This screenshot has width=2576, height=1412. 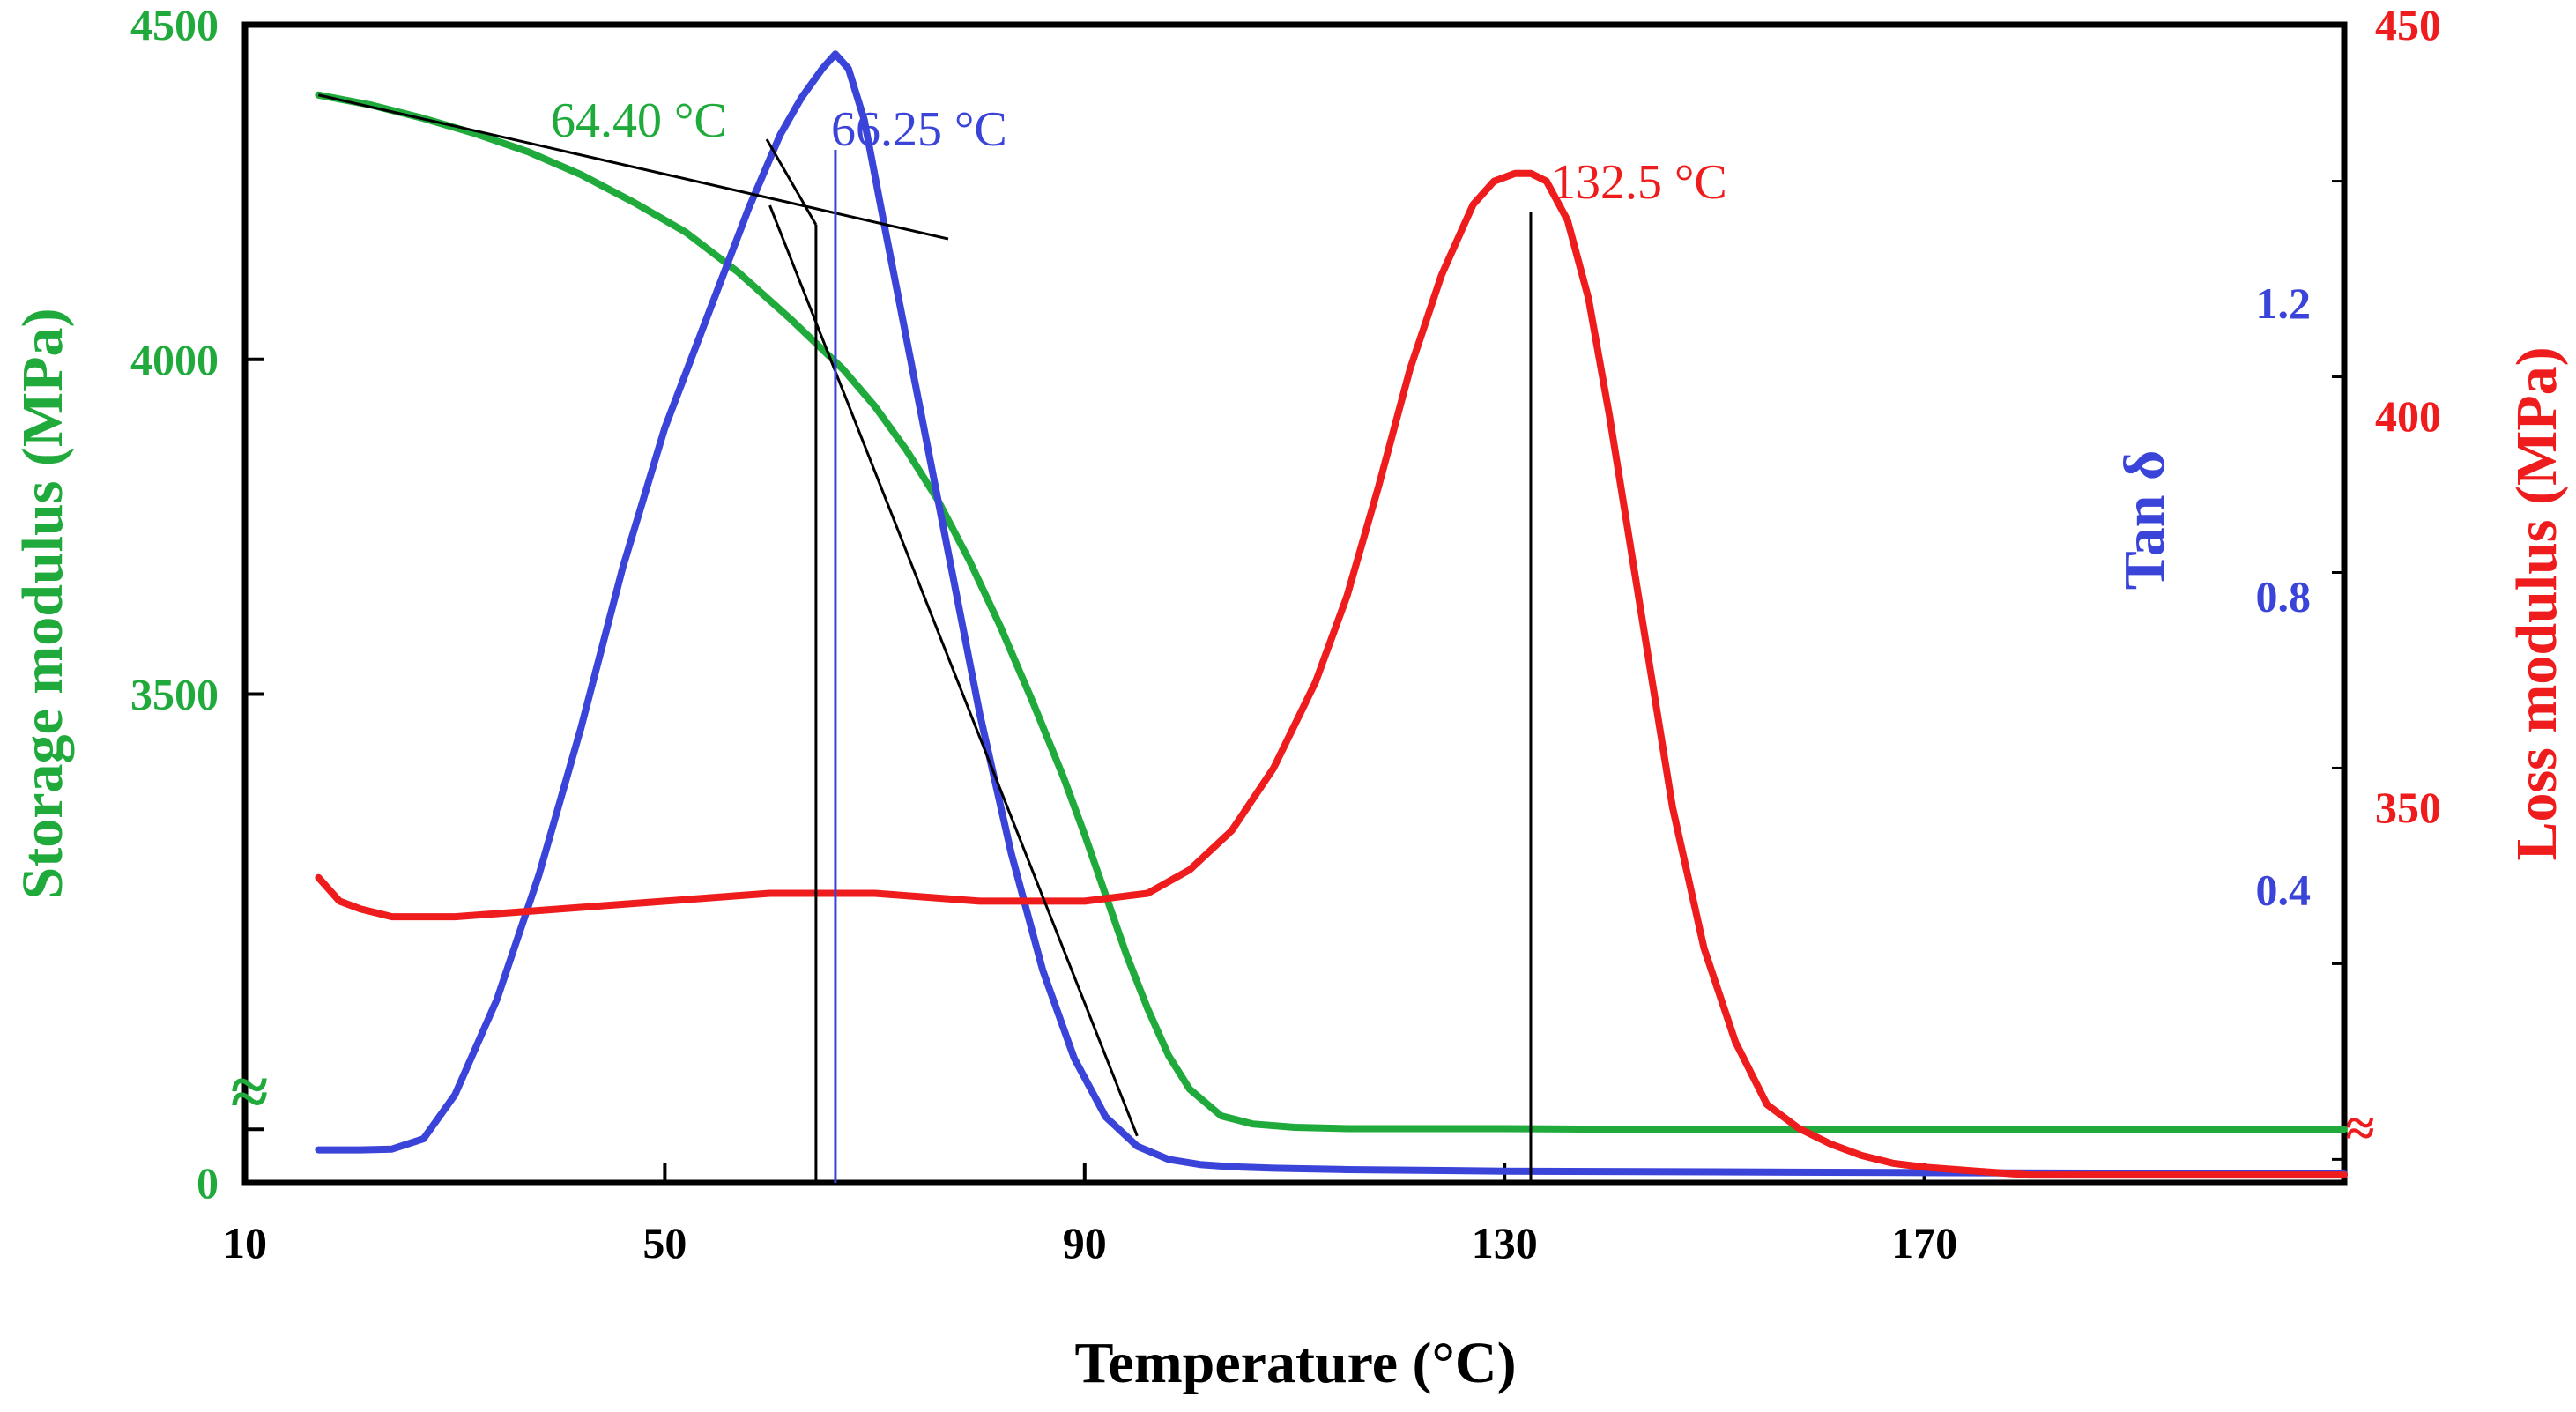 What do you see at coordinates (1295, 1363) in the screenshot?
I see `x-axis-title: Temperature (°C)` at bounding box center [1295, 1363].